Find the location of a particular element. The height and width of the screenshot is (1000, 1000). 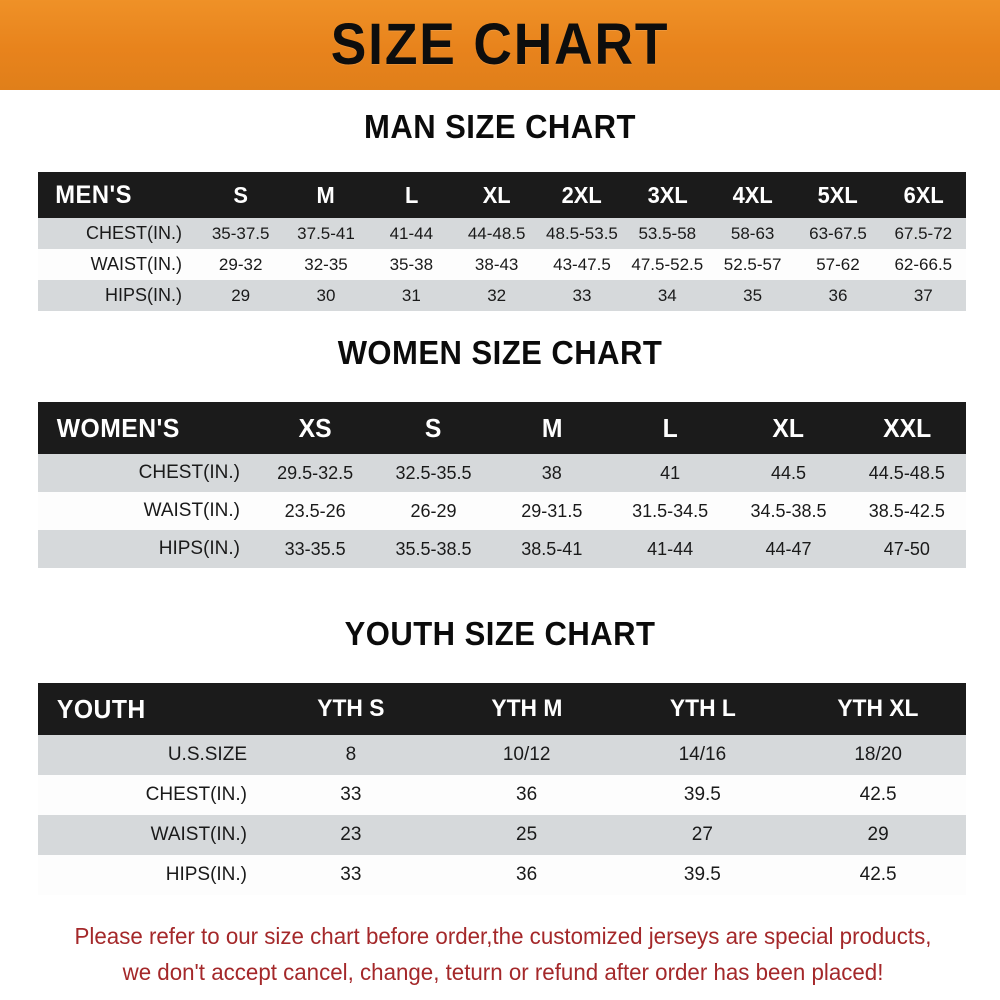

youth-cell: 29 is located at coordinates (878, 835).